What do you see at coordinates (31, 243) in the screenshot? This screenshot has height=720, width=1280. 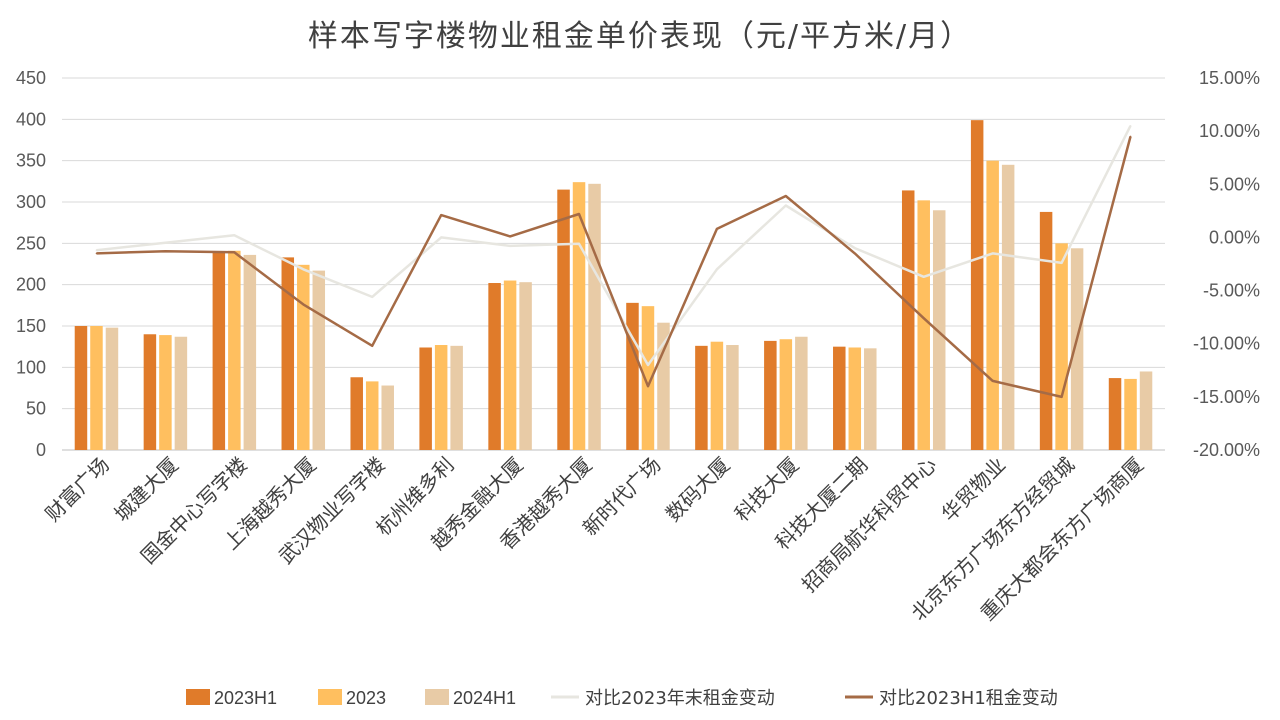 I see `left-tick-label: 250` at bounding box center [31, 243].